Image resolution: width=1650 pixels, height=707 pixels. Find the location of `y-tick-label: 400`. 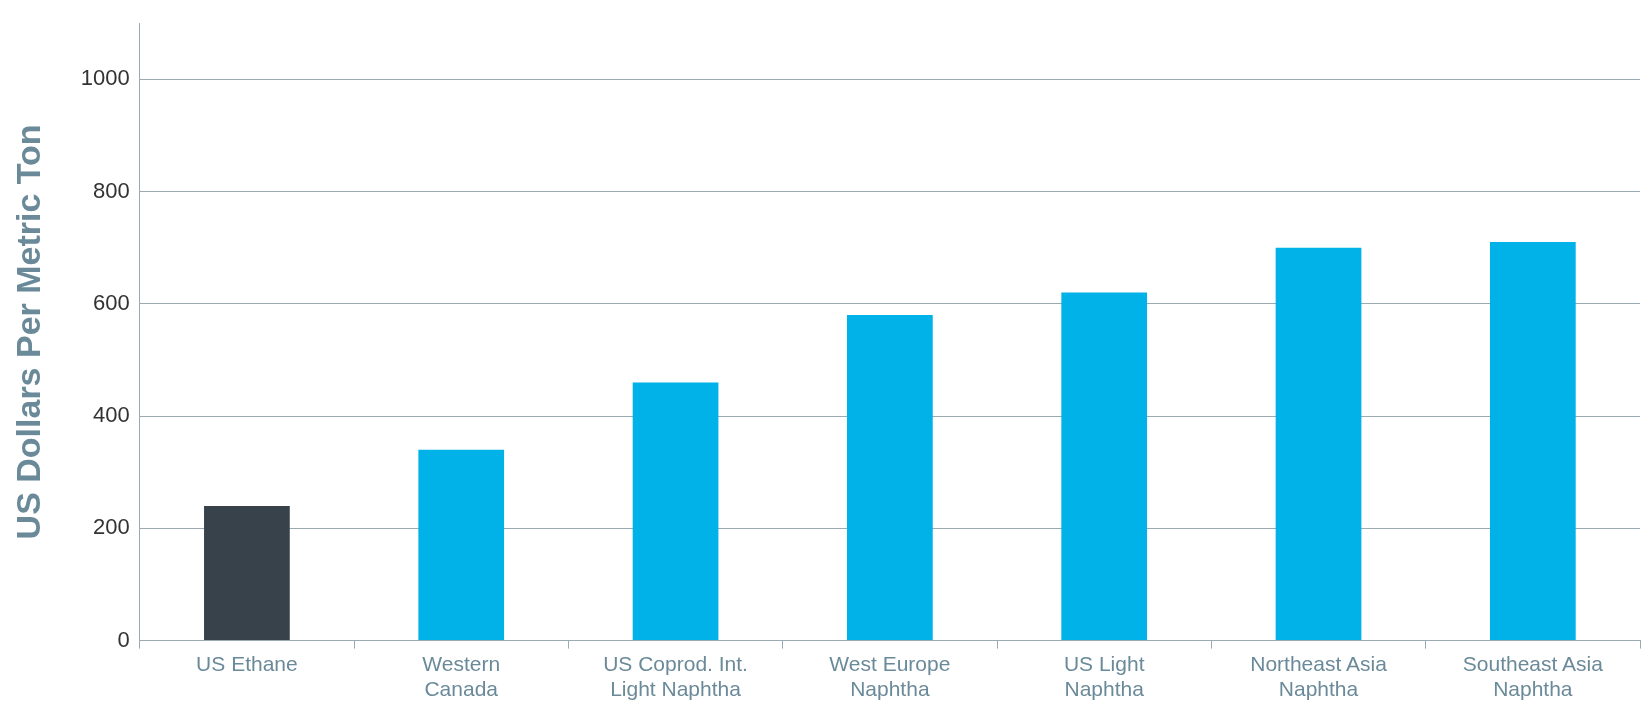

y-tick-label: 400 is located at coordinates (111, 415).